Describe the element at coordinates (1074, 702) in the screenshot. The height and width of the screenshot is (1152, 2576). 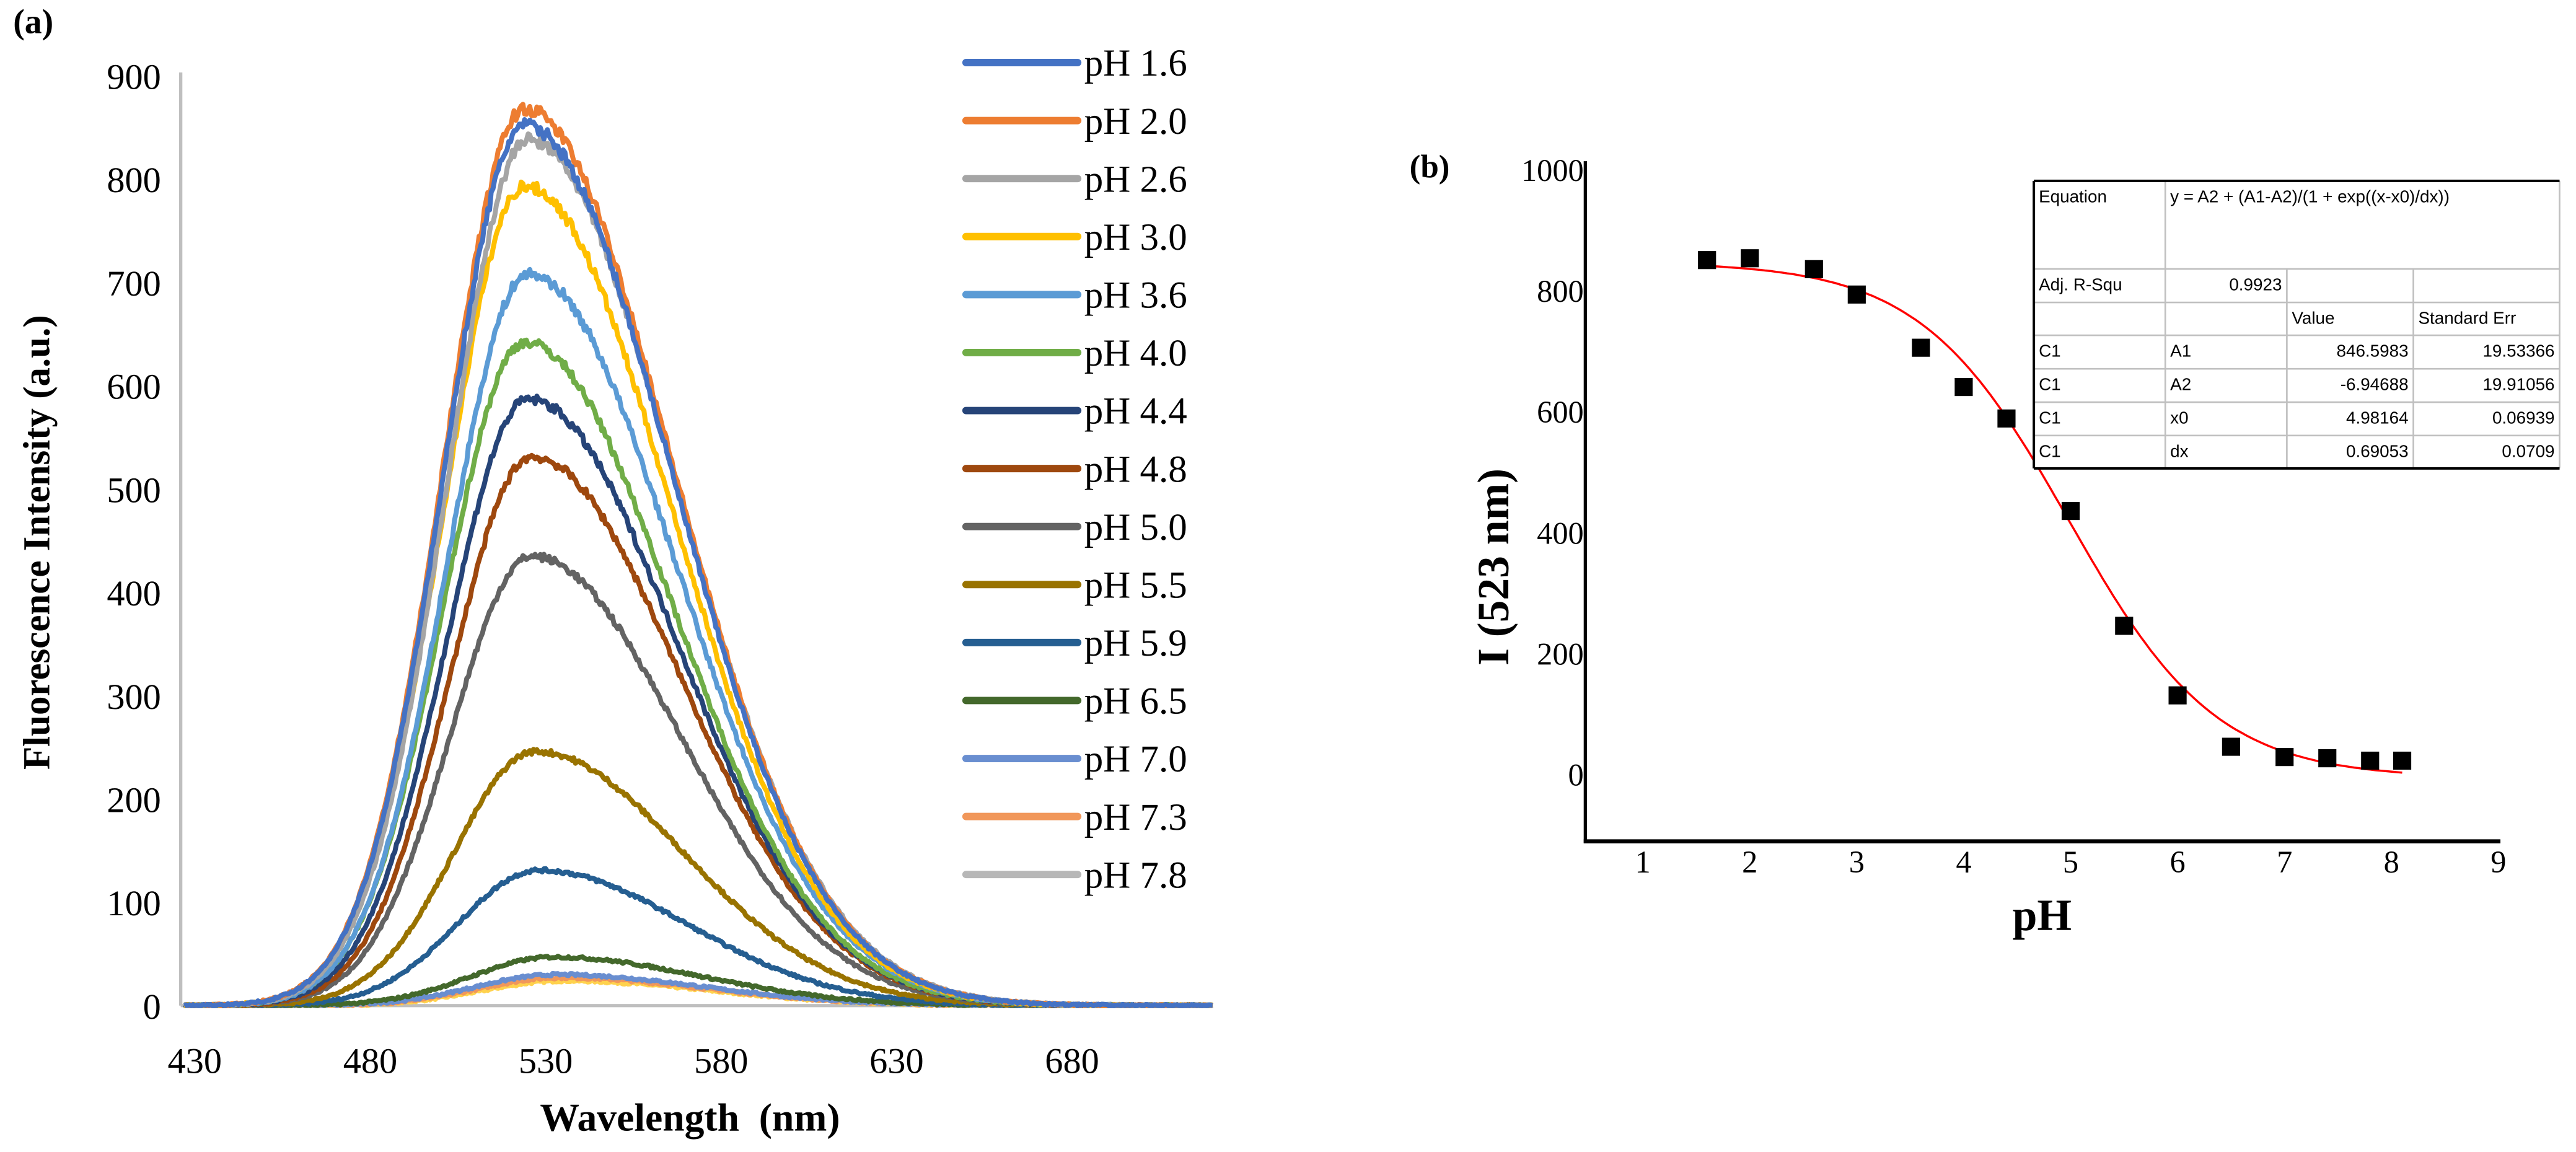
I see `legend-item: pH 6.5` at that location.